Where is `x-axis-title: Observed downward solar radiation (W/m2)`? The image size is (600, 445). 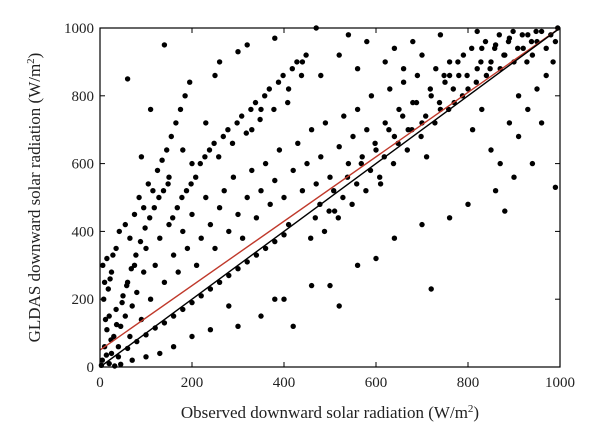 x-axis-title: Observed downward solar radiation (W/m2) is located at coordinates (330, 412).